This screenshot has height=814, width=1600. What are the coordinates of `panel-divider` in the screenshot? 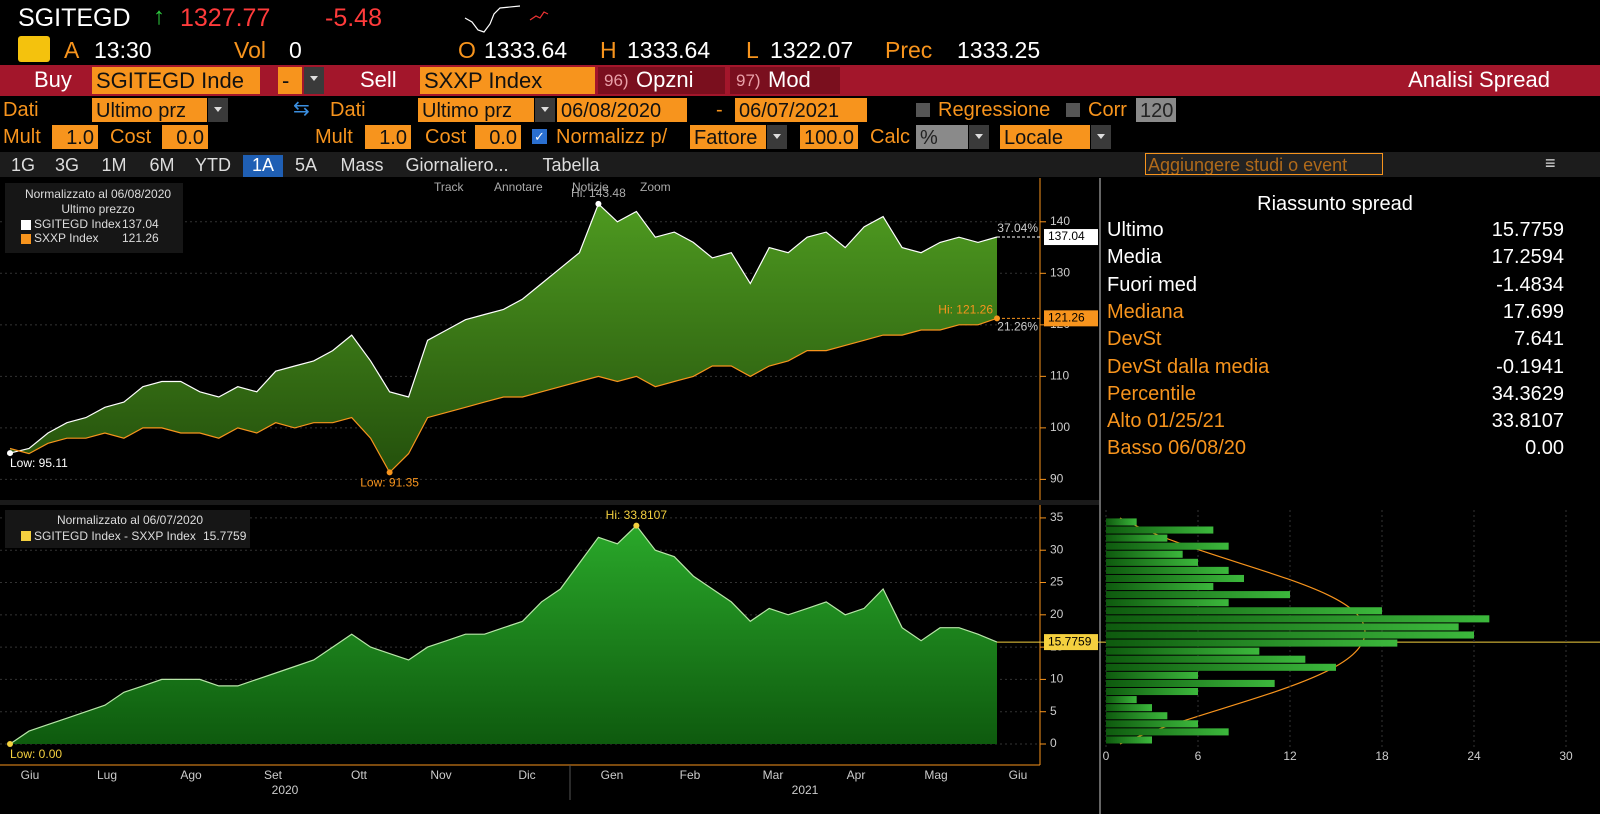 It's located at (550, 502).